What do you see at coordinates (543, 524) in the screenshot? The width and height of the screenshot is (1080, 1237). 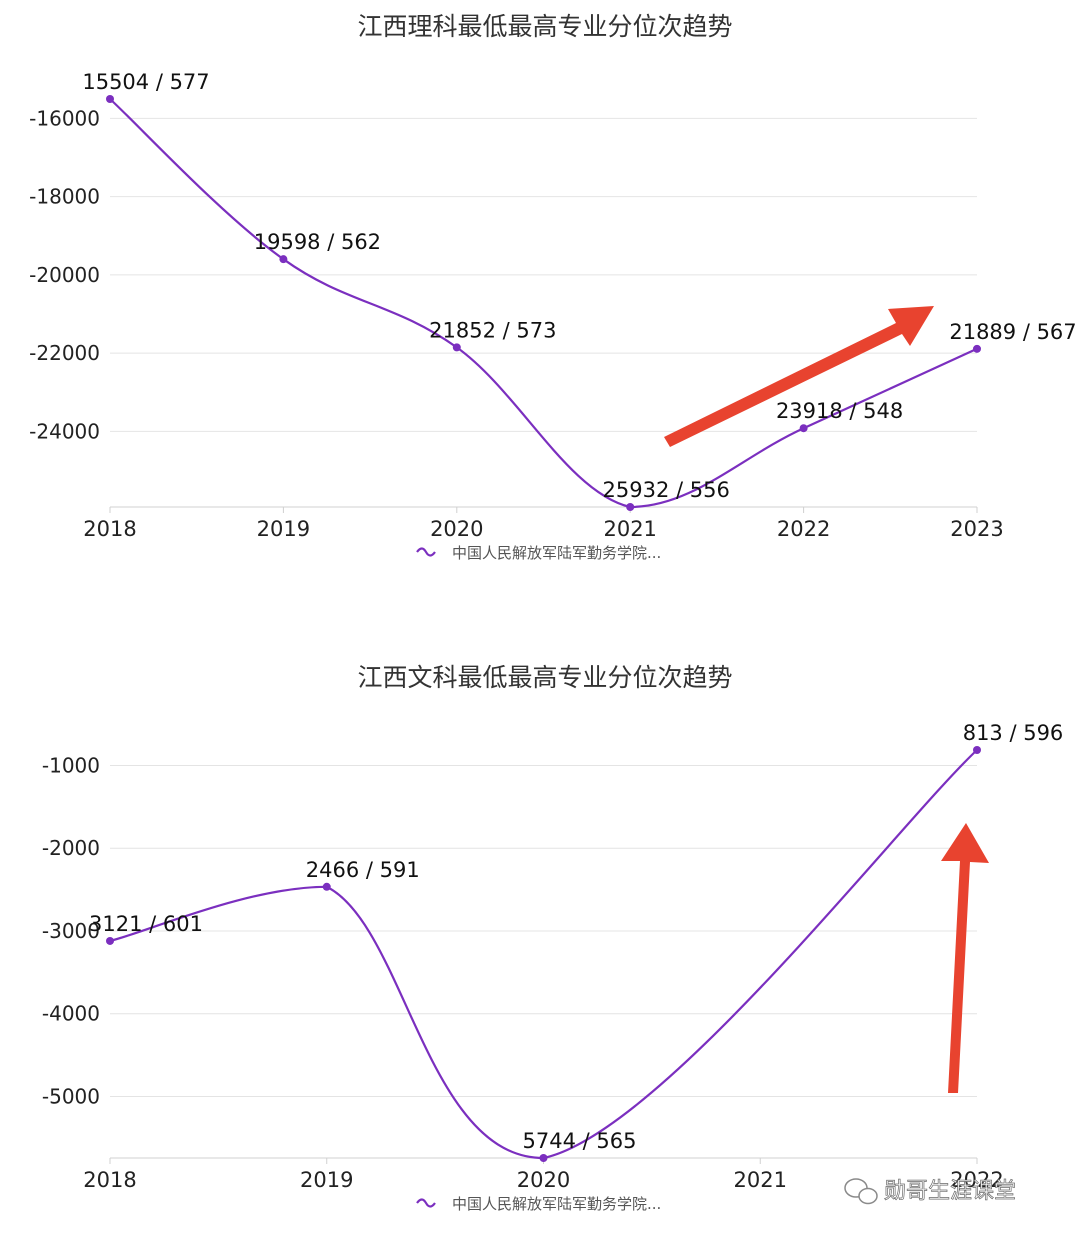 I see `chart-1-x-axis: 2018 2019 2020 2021 2022 2023` at bounding box center [543, 524].